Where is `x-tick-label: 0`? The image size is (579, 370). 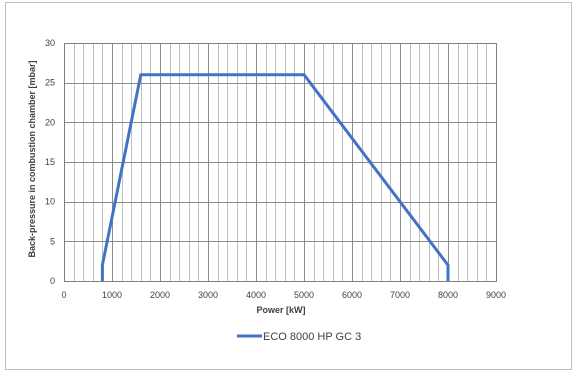 x-tick-label: 0 is located at coordinates (63, 295).